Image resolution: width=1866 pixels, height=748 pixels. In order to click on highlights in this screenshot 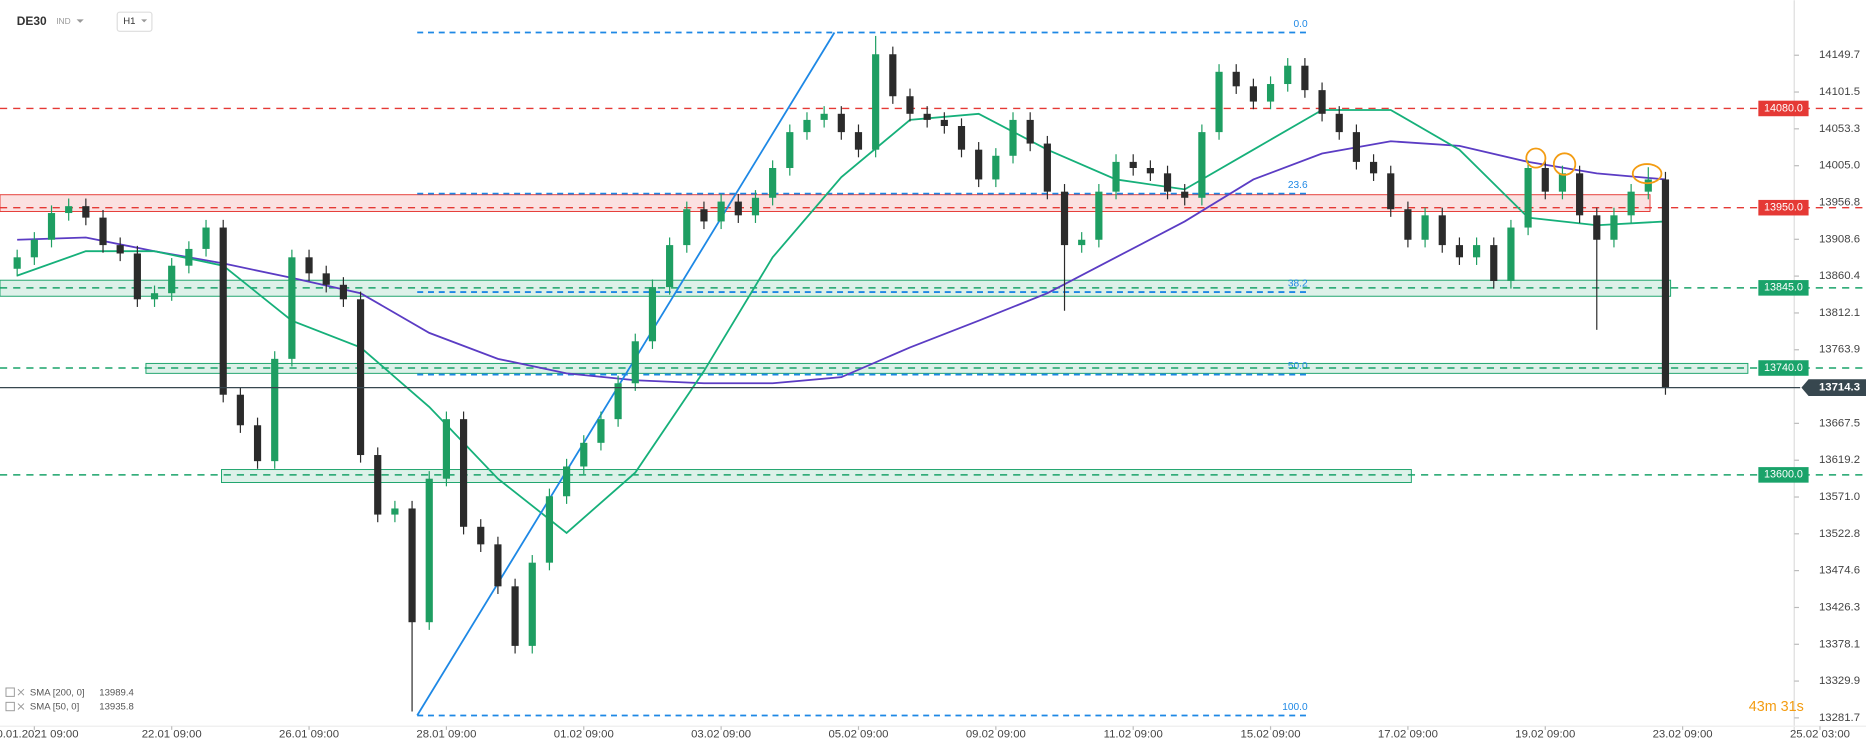, I will do `click(1594, 166)`.